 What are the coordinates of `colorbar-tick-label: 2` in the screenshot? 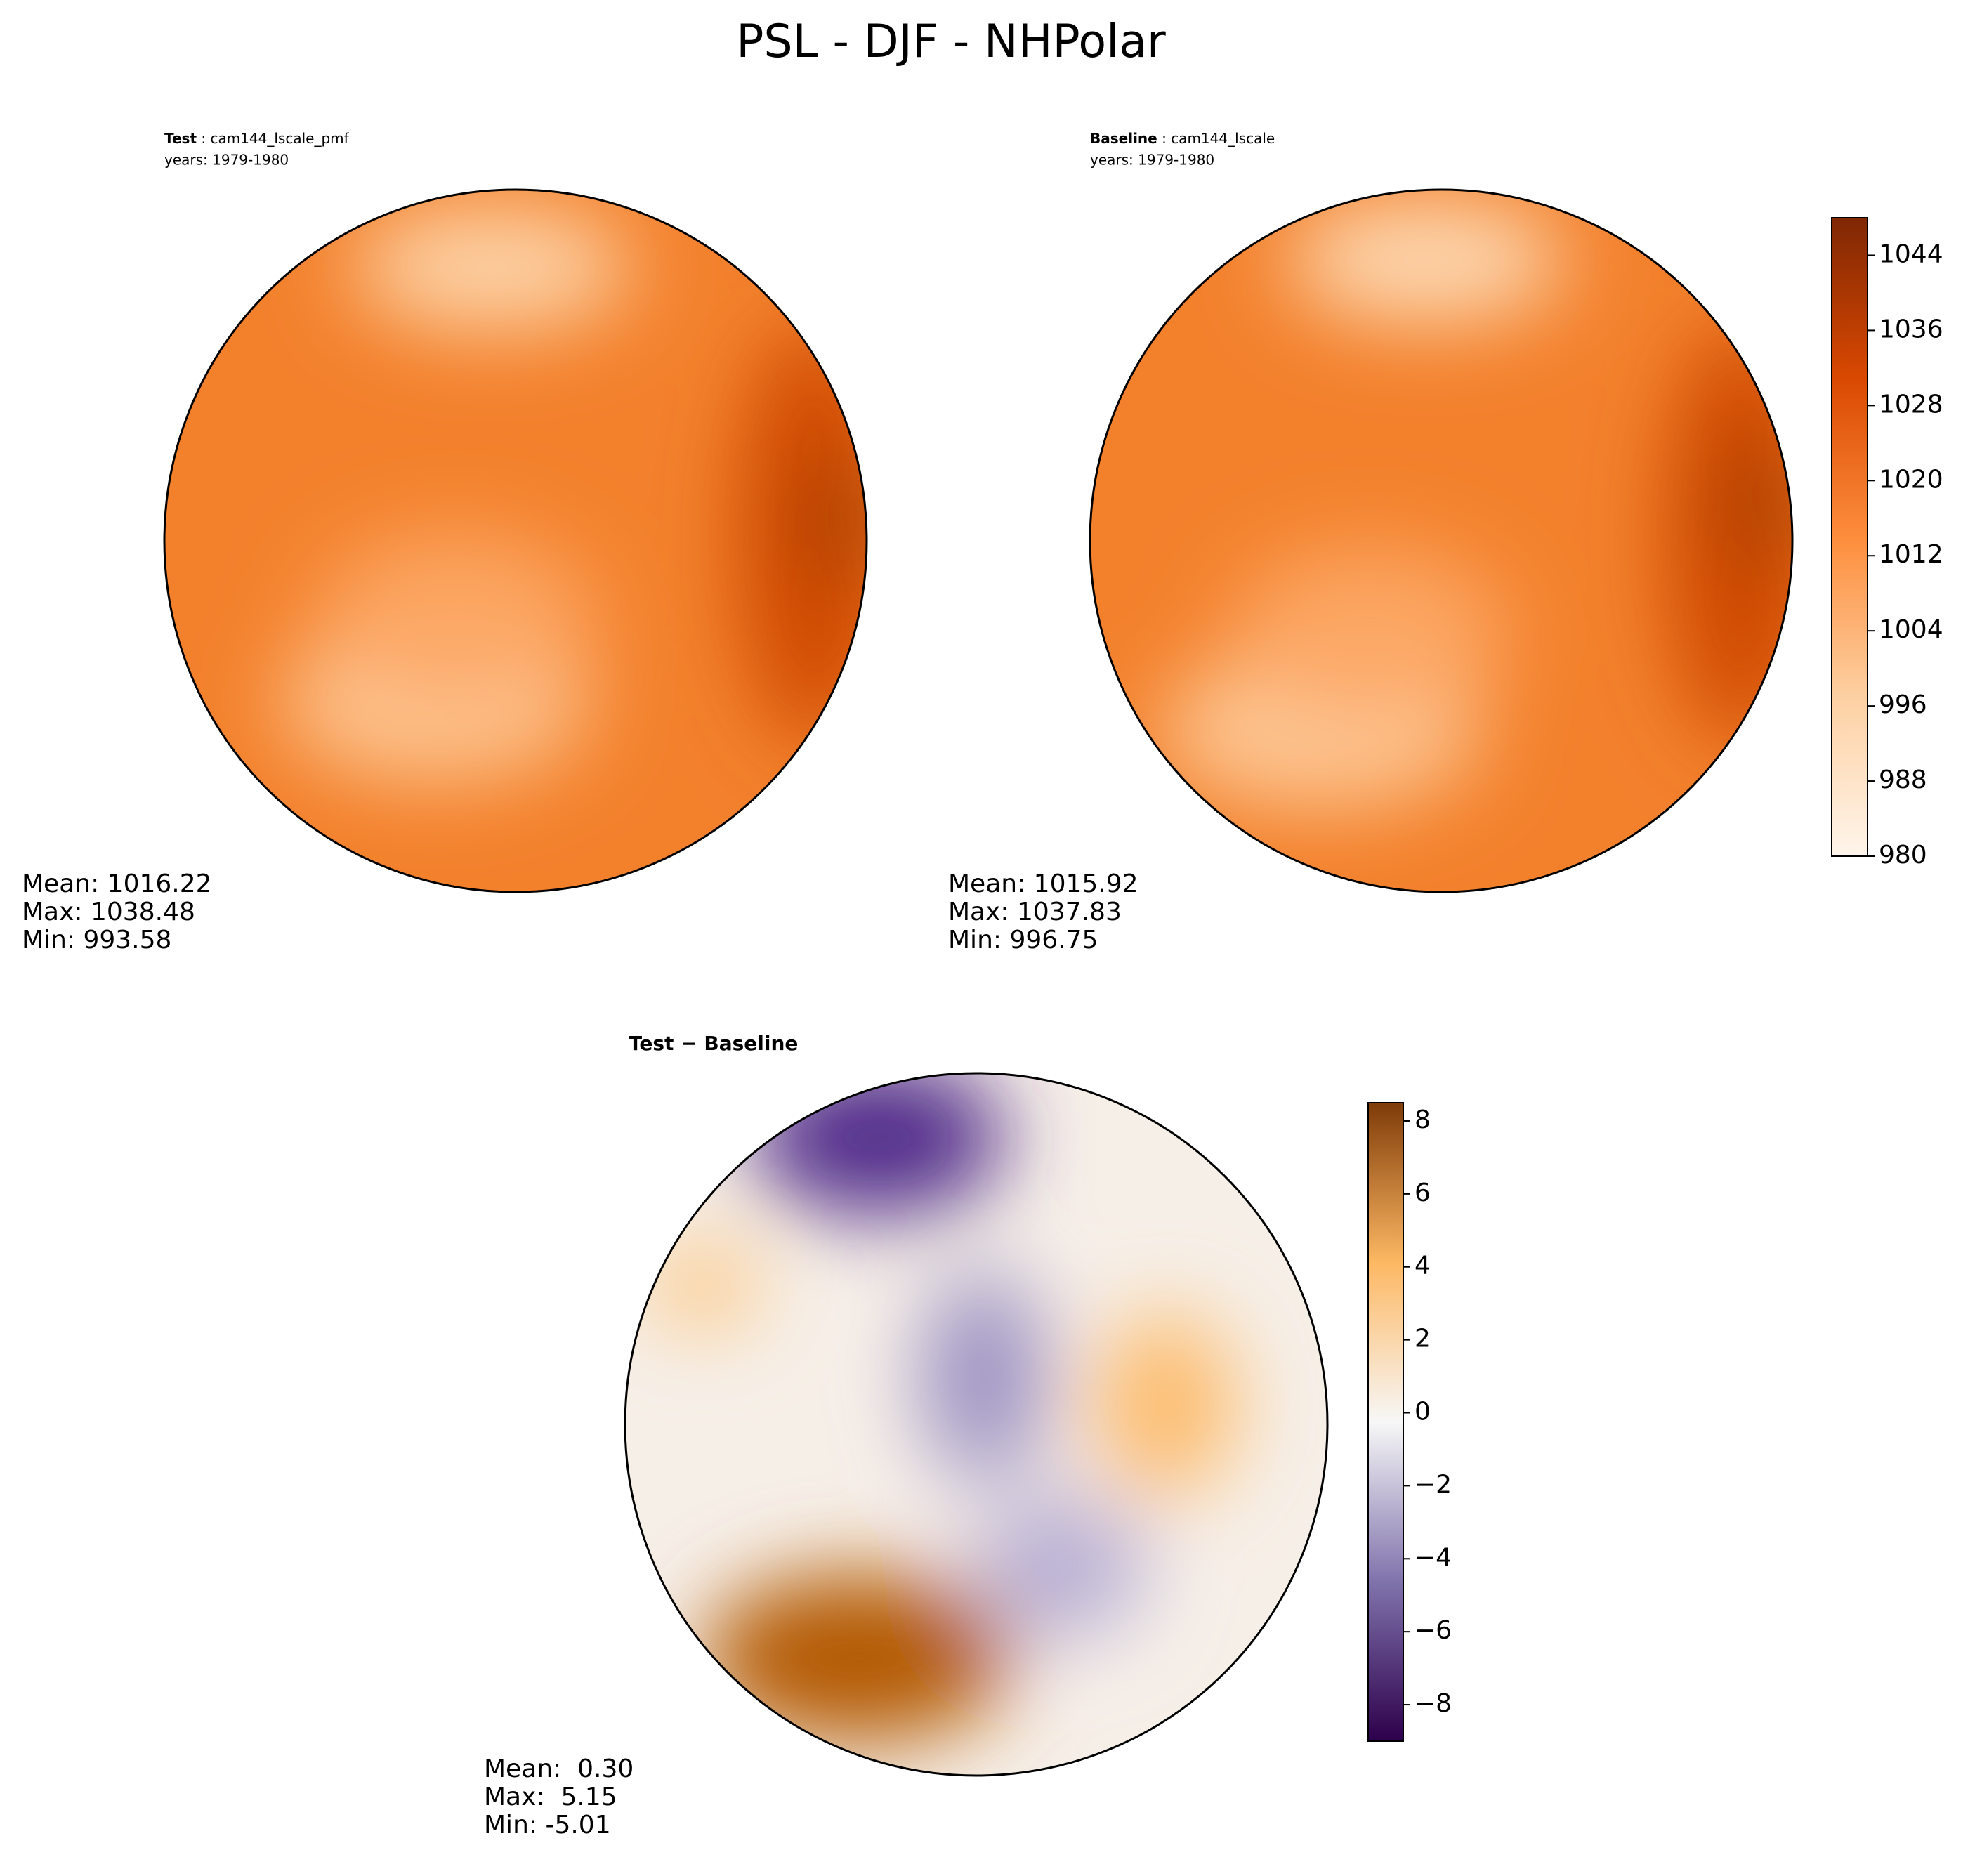 It's located at (1423, 1339).